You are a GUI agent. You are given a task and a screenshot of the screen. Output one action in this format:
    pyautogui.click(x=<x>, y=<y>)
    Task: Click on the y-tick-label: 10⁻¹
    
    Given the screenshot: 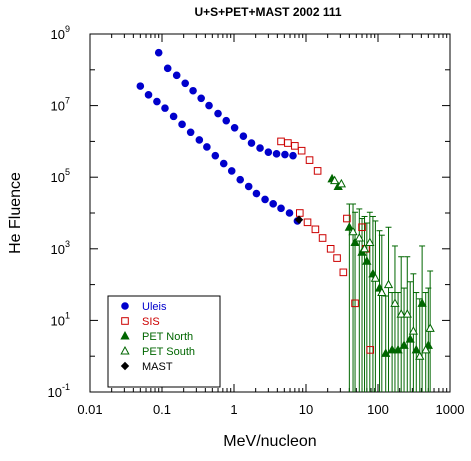 What is the action you would take?
    pyautogui.click(x=59, y=391)
    